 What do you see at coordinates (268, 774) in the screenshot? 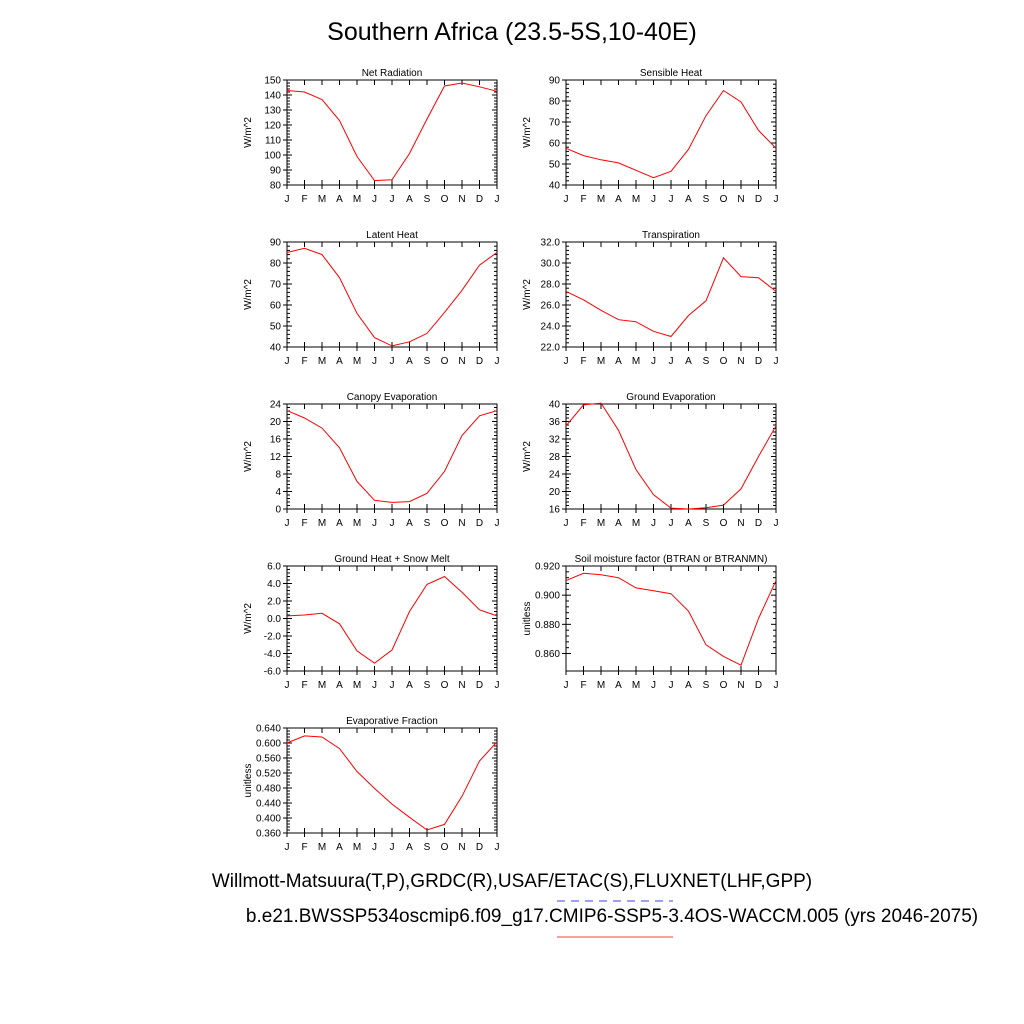
I see `y-tick-label: 0.520` at bounding box center [268, 774].